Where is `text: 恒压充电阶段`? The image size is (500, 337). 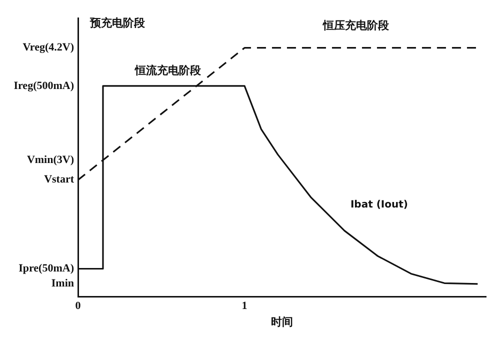
text: 恒压充电阶段 is located at coordinates (356, 25).